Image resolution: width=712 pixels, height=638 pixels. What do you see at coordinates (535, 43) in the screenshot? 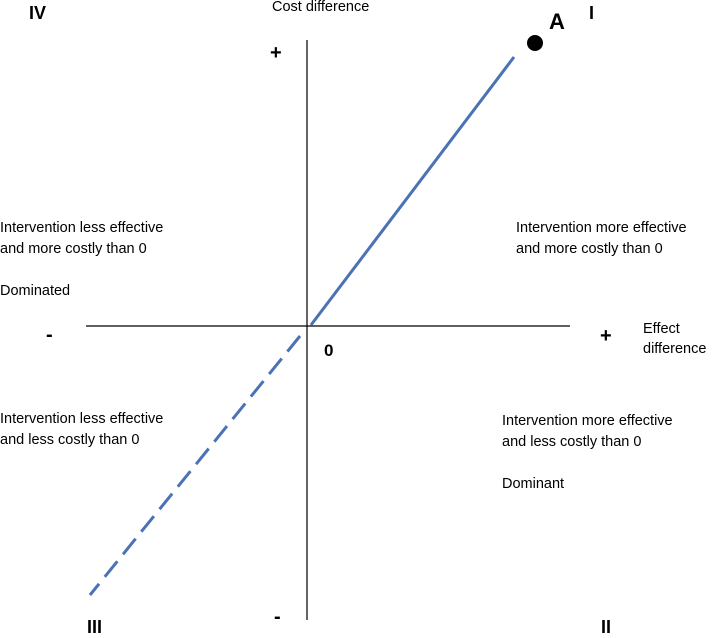
I see `point-a-marker` at bounding box center [535, 43].